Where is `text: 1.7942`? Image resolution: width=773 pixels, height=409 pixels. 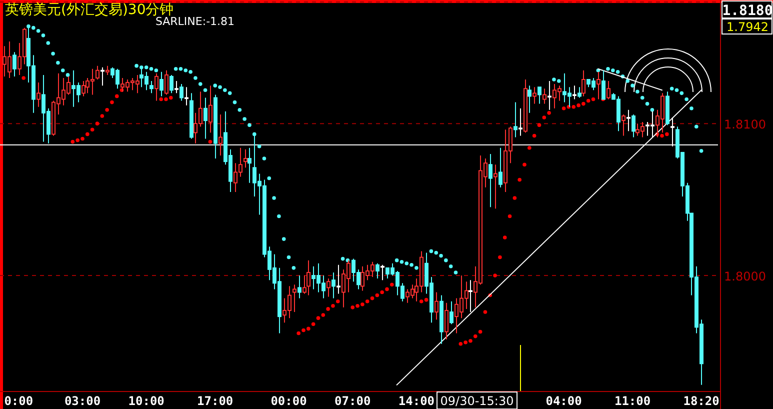
text: 1.7942 is located at coordinates (747, 27).